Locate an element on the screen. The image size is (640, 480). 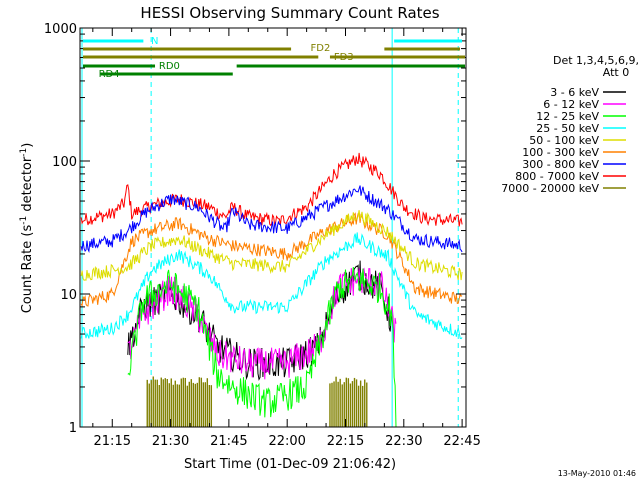
flag-label-fd3: FD3 is located at coordinates (344, 57).